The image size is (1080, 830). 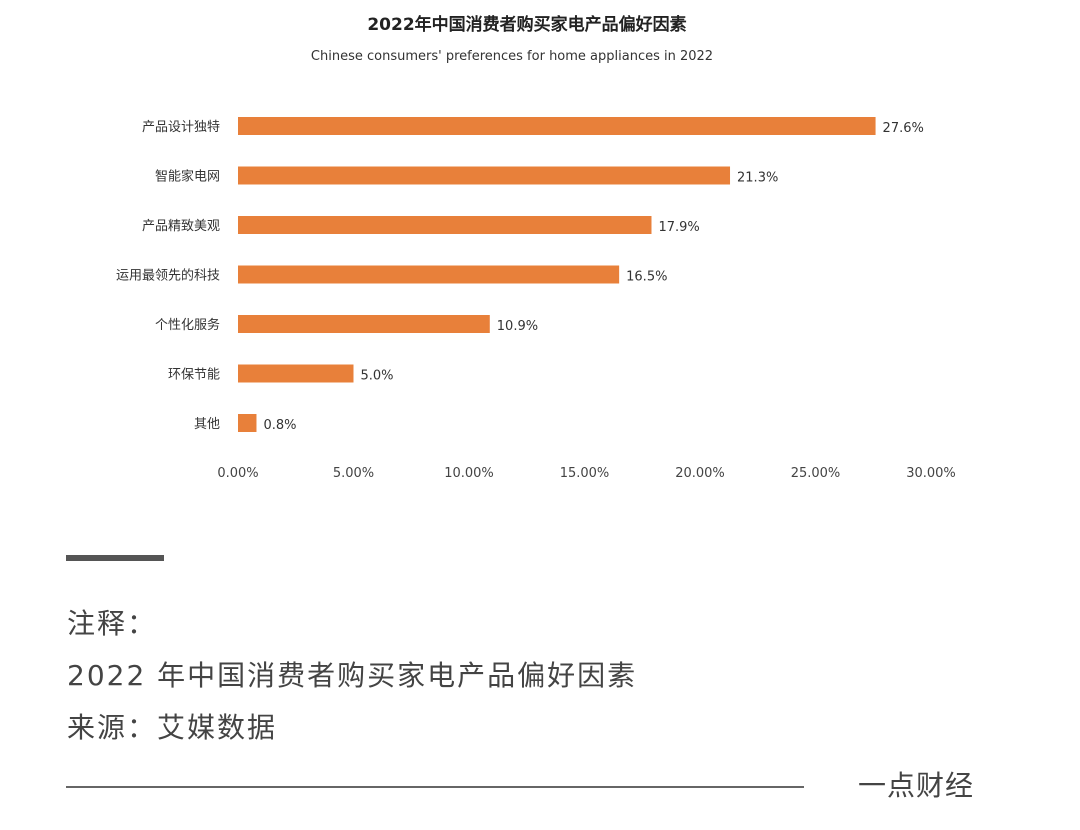 What do you see at coordinates (181, 226) in the screenshot?
I see `category-label: 产品精致美观` at bounding box center [181, 226].